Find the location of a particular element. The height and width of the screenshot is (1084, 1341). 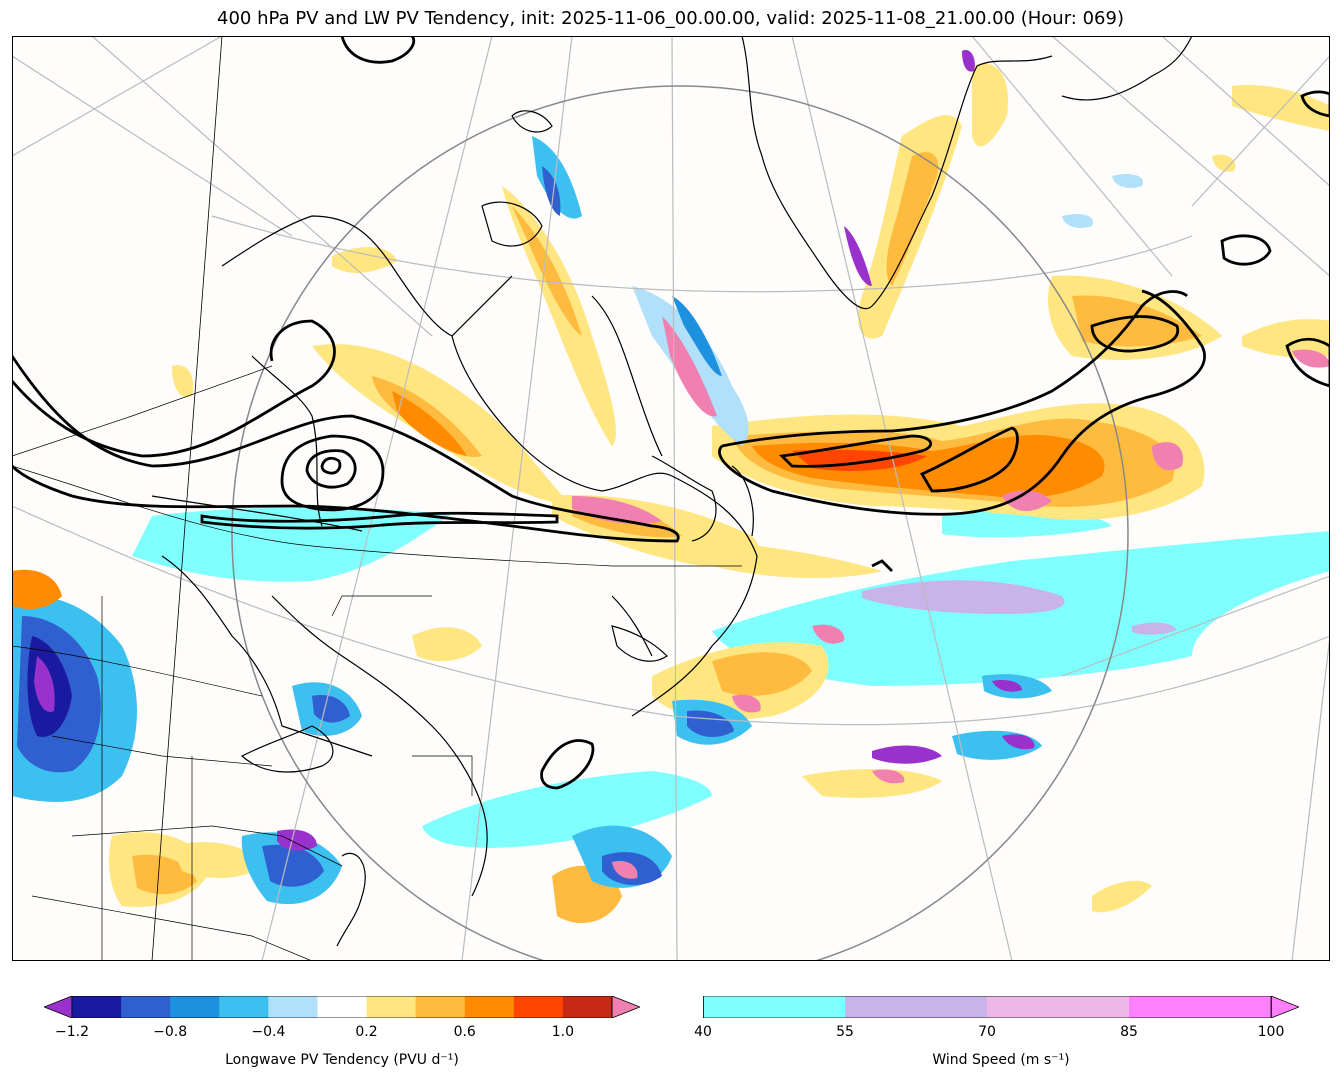

wind-speed-colorbar is located at coordinates (1001, 1007).